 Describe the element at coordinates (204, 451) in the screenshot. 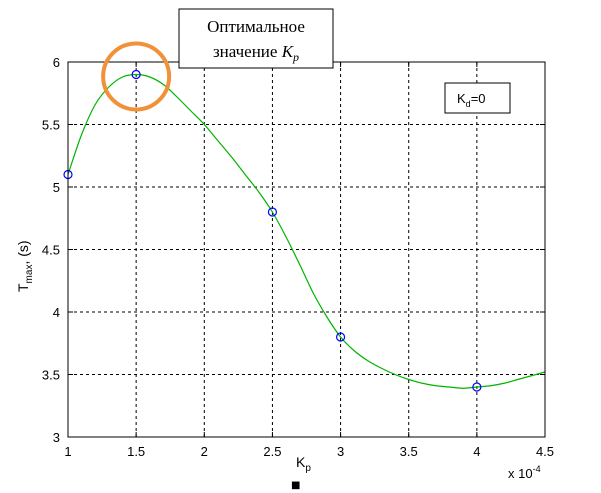

I see `x-tick-label: 2` at that location.